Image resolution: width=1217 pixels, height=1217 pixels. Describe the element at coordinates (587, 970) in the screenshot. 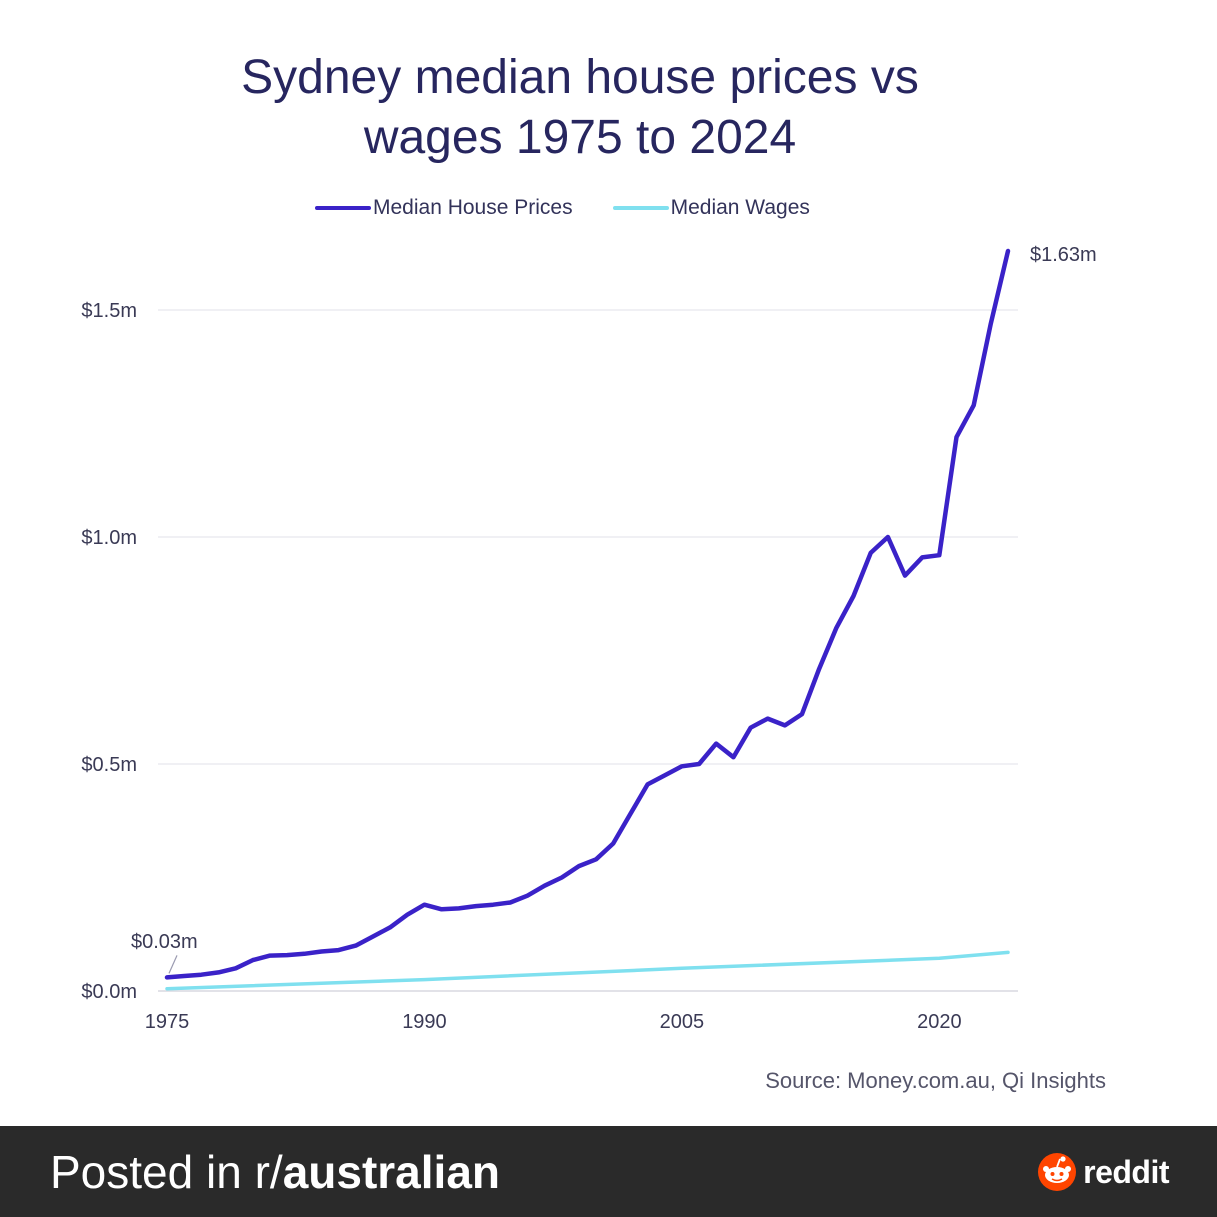

I see `series-line-wages` at that location.